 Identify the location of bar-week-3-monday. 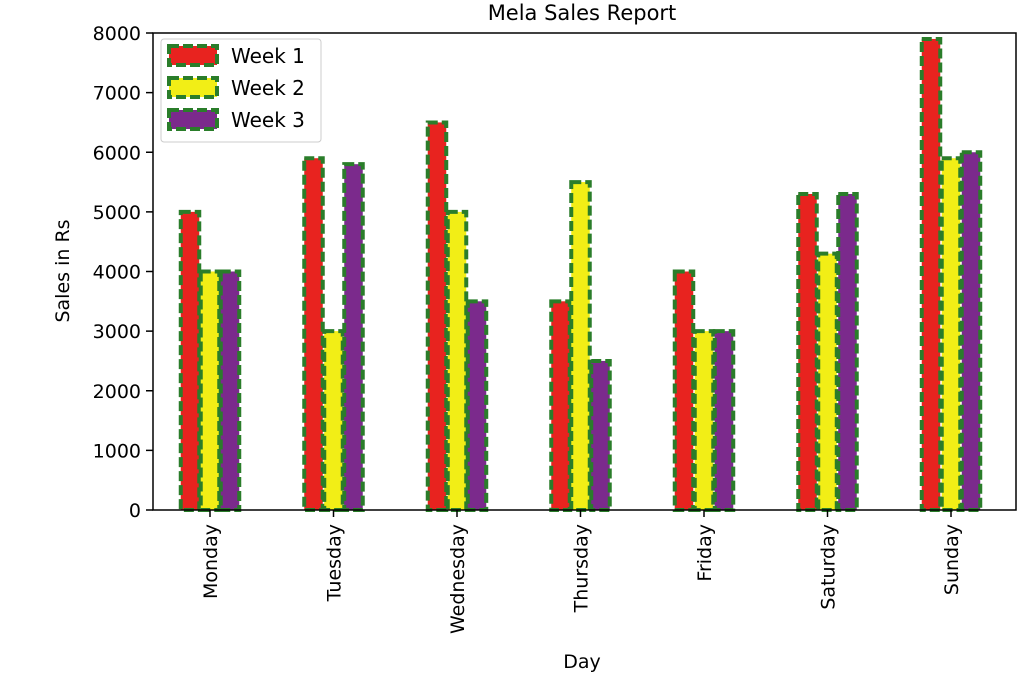
(230, 390).